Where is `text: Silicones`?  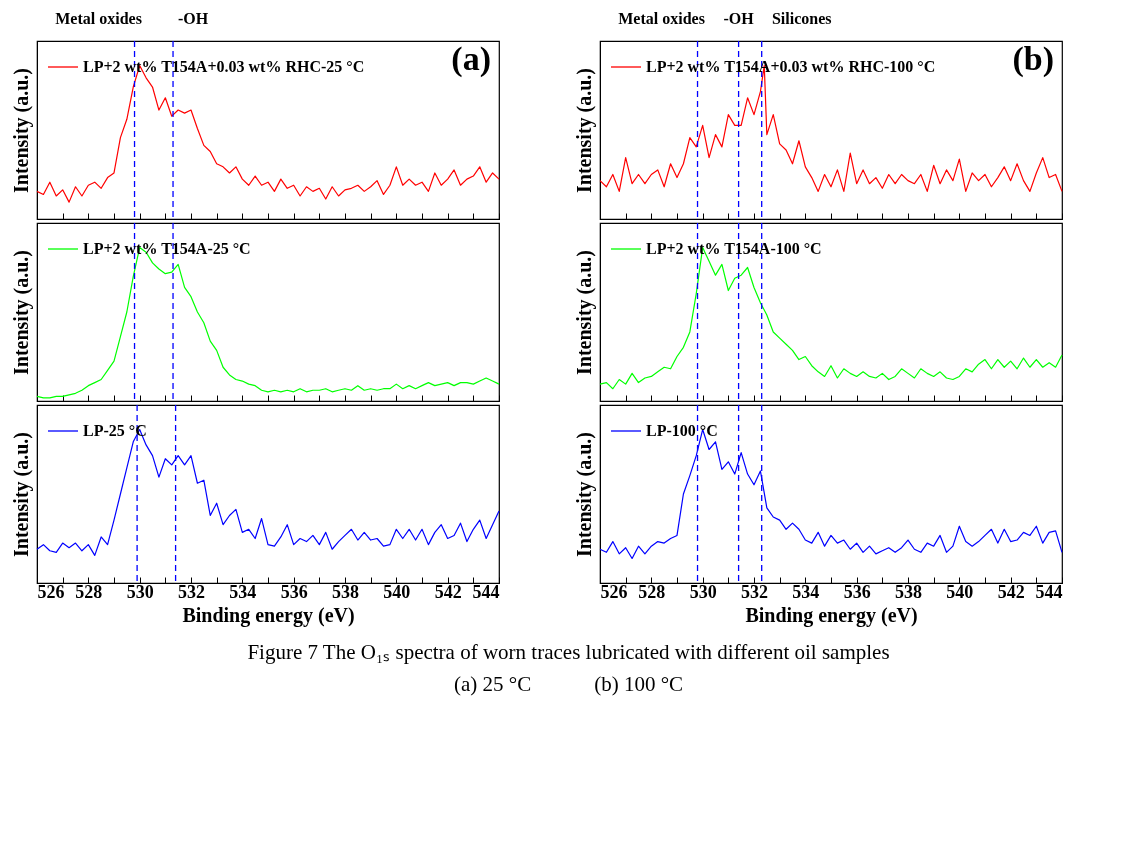 text: Silicones is located at coordinates (801, 18).